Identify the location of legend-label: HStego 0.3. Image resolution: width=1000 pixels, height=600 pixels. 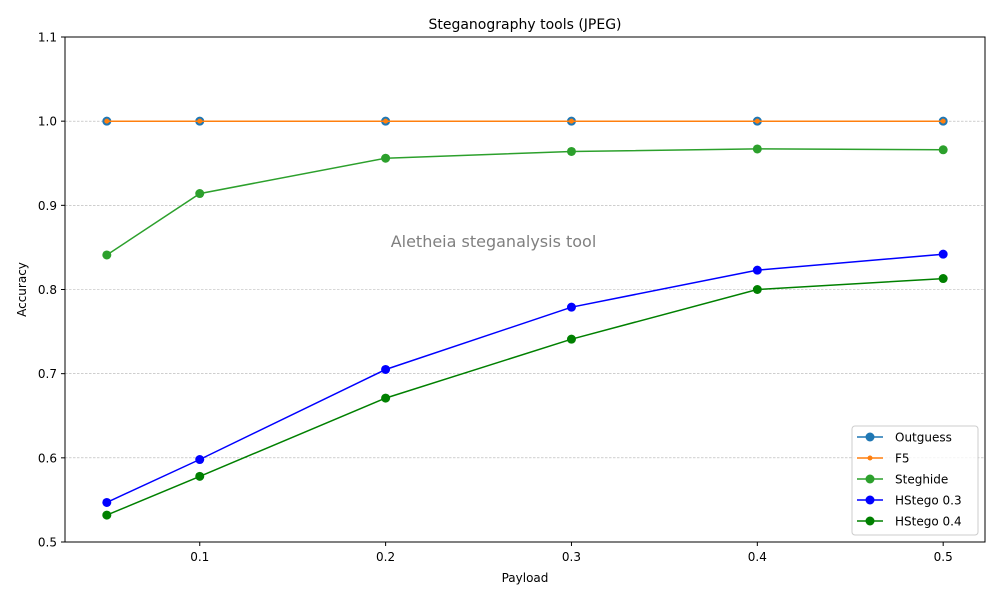
(928, 501).